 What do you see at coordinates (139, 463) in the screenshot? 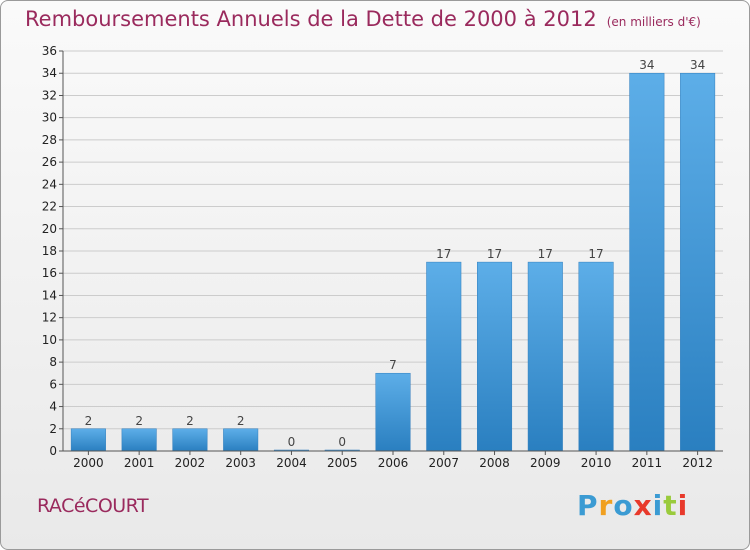
I see `x-tick-label: 2001` at bounding box center [139, 463].